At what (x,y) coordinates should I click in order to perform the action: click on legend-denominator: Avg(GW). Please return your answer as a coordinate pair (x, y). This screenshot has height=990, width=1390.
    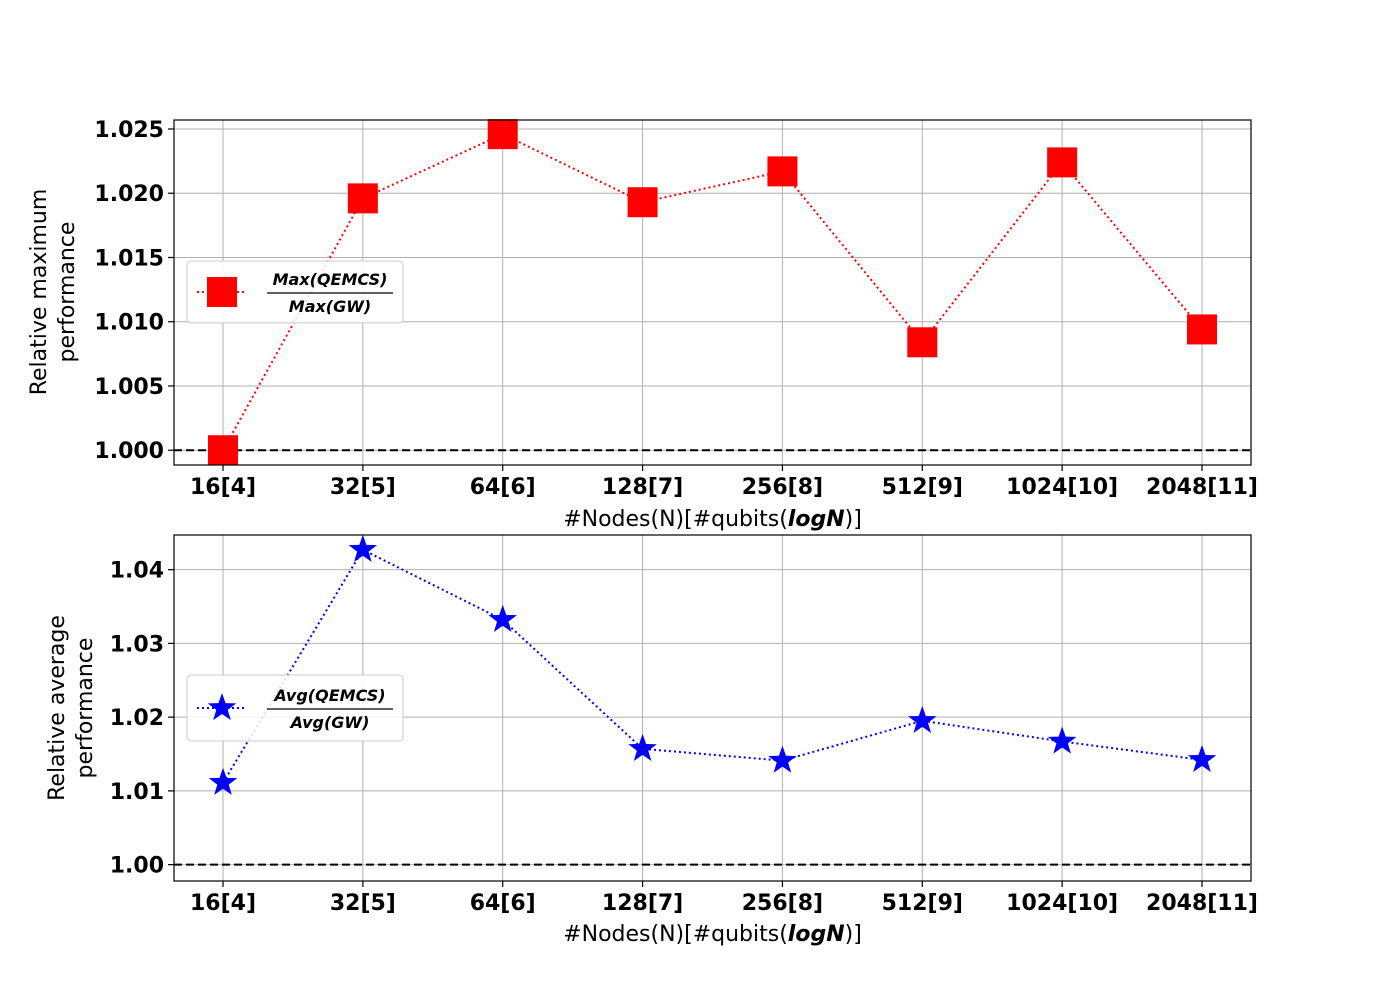
    Looking at the image, I should click on (329, 722).